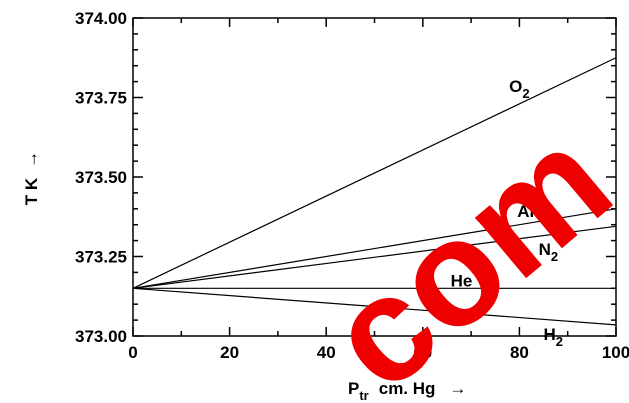 This screenshot has height=403, width=629. What do you see at coordinates (101, 18) in the screenshot?
I see `y-tick-label: 374.00` at bounding box center [101, 18].